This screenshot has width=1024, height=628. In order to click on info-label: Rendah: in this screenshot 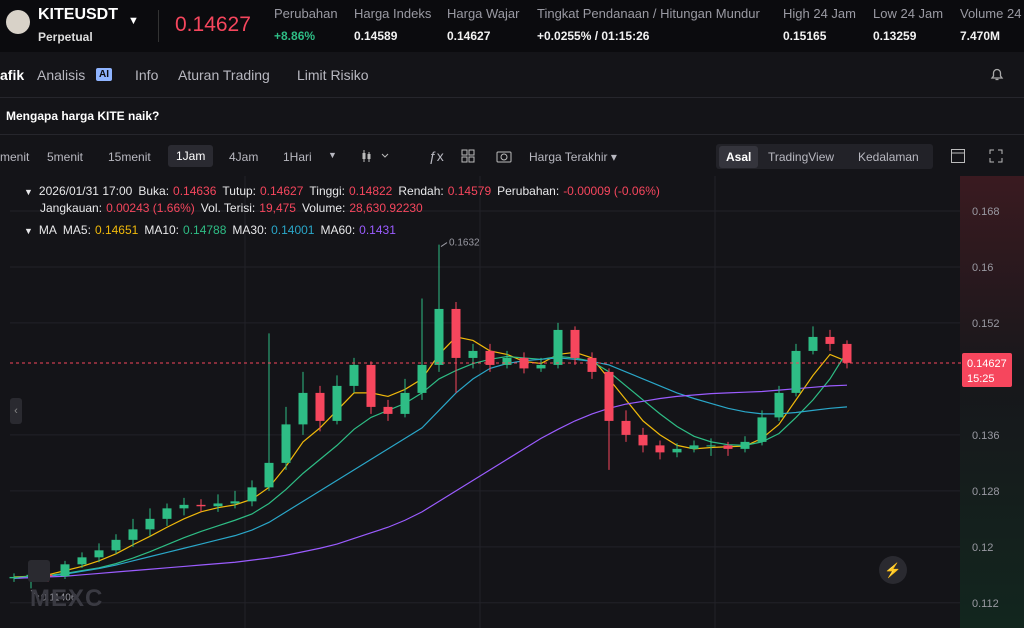, I will do `click(421, 191)`.